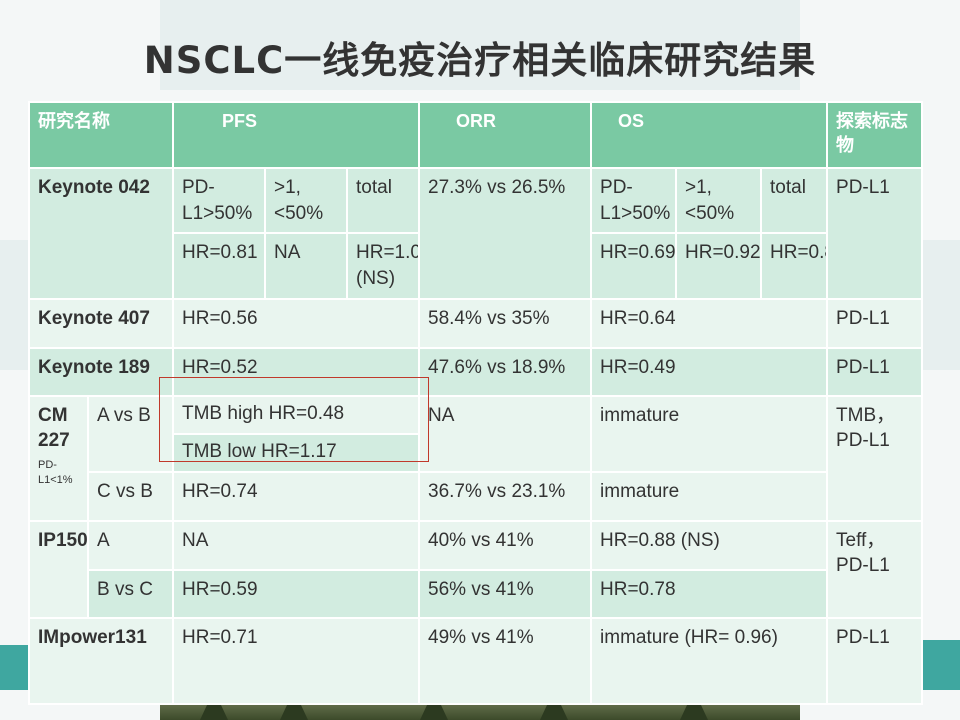 This screenshot has height=720, width=960. Describe the element at coordinates (101, 660) in the screenshot. I see `study-name: IMpower131` at that location.